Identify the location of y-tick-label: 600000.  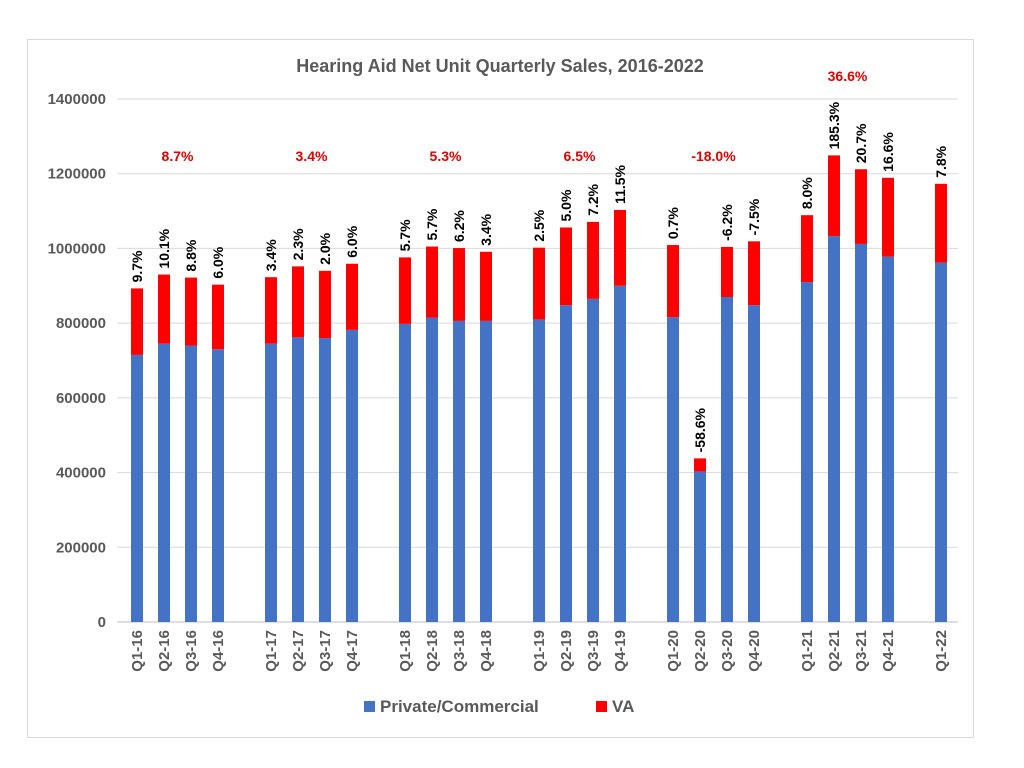
(81, 398).